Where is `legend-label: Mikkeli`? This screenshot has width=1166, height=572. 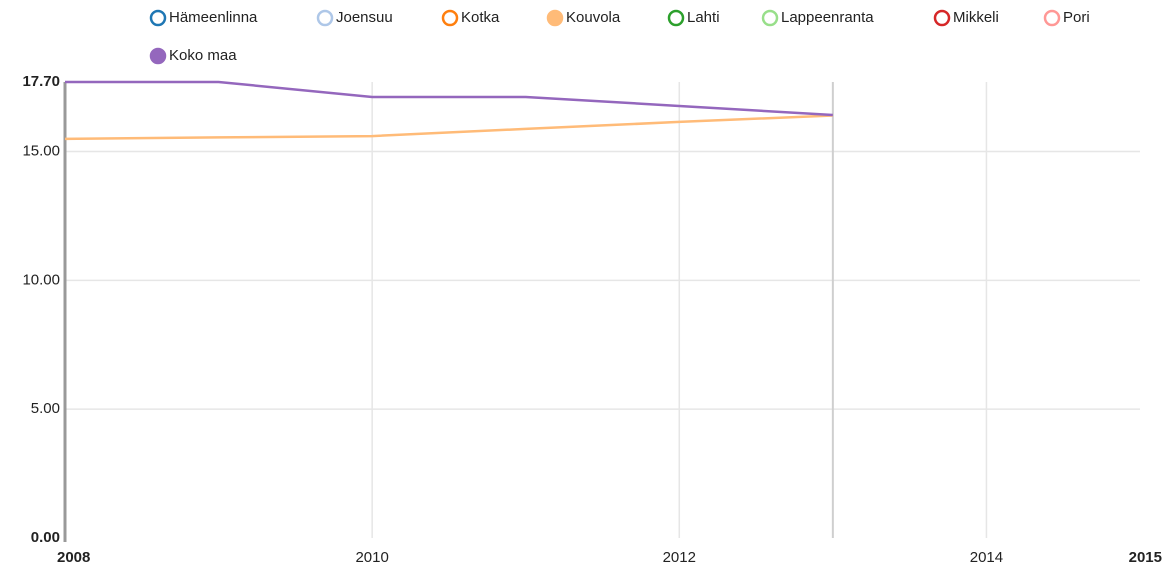
legend-label: Mikkeli is located at coordinates (976, 17).